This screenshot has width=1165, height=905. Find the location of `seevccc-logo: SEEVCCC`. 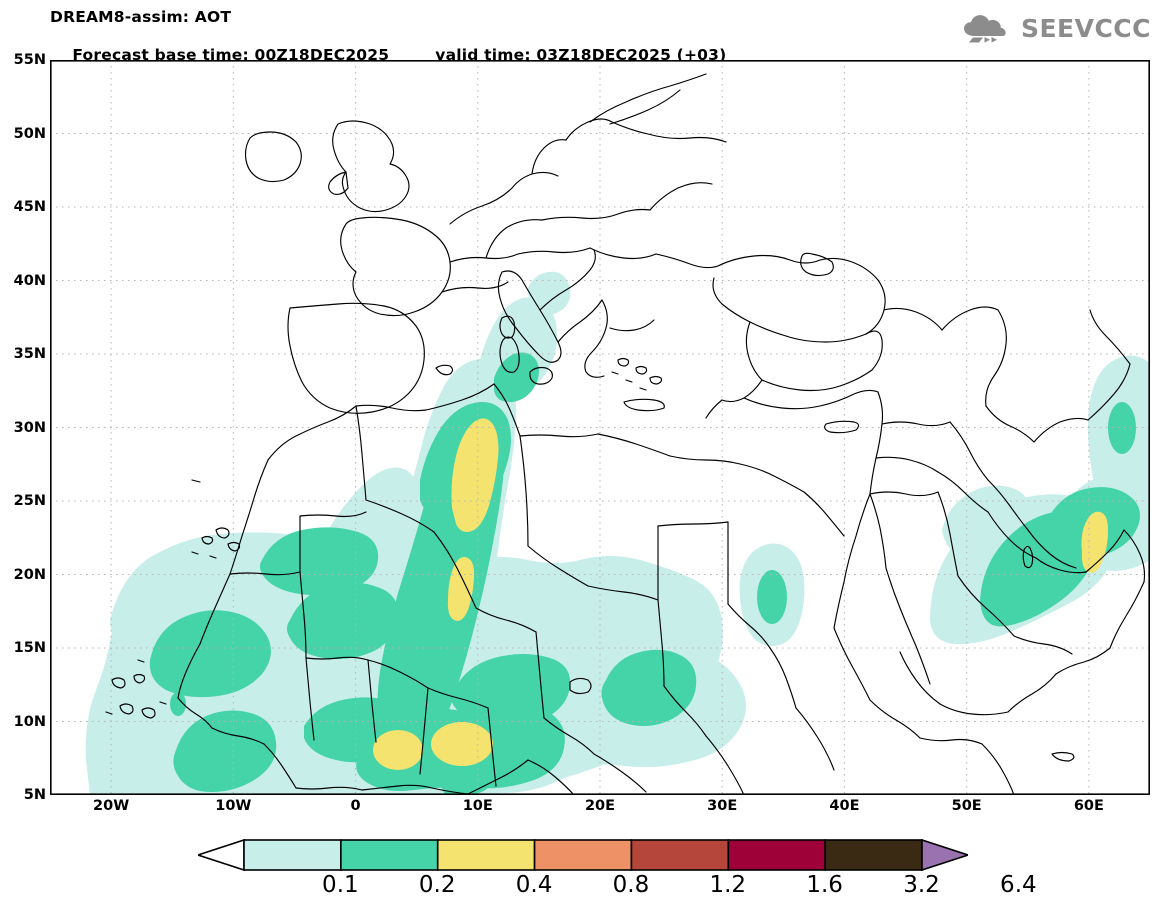

seevccc-logo: SEEVCCC is located at coordinates (1056, 28).